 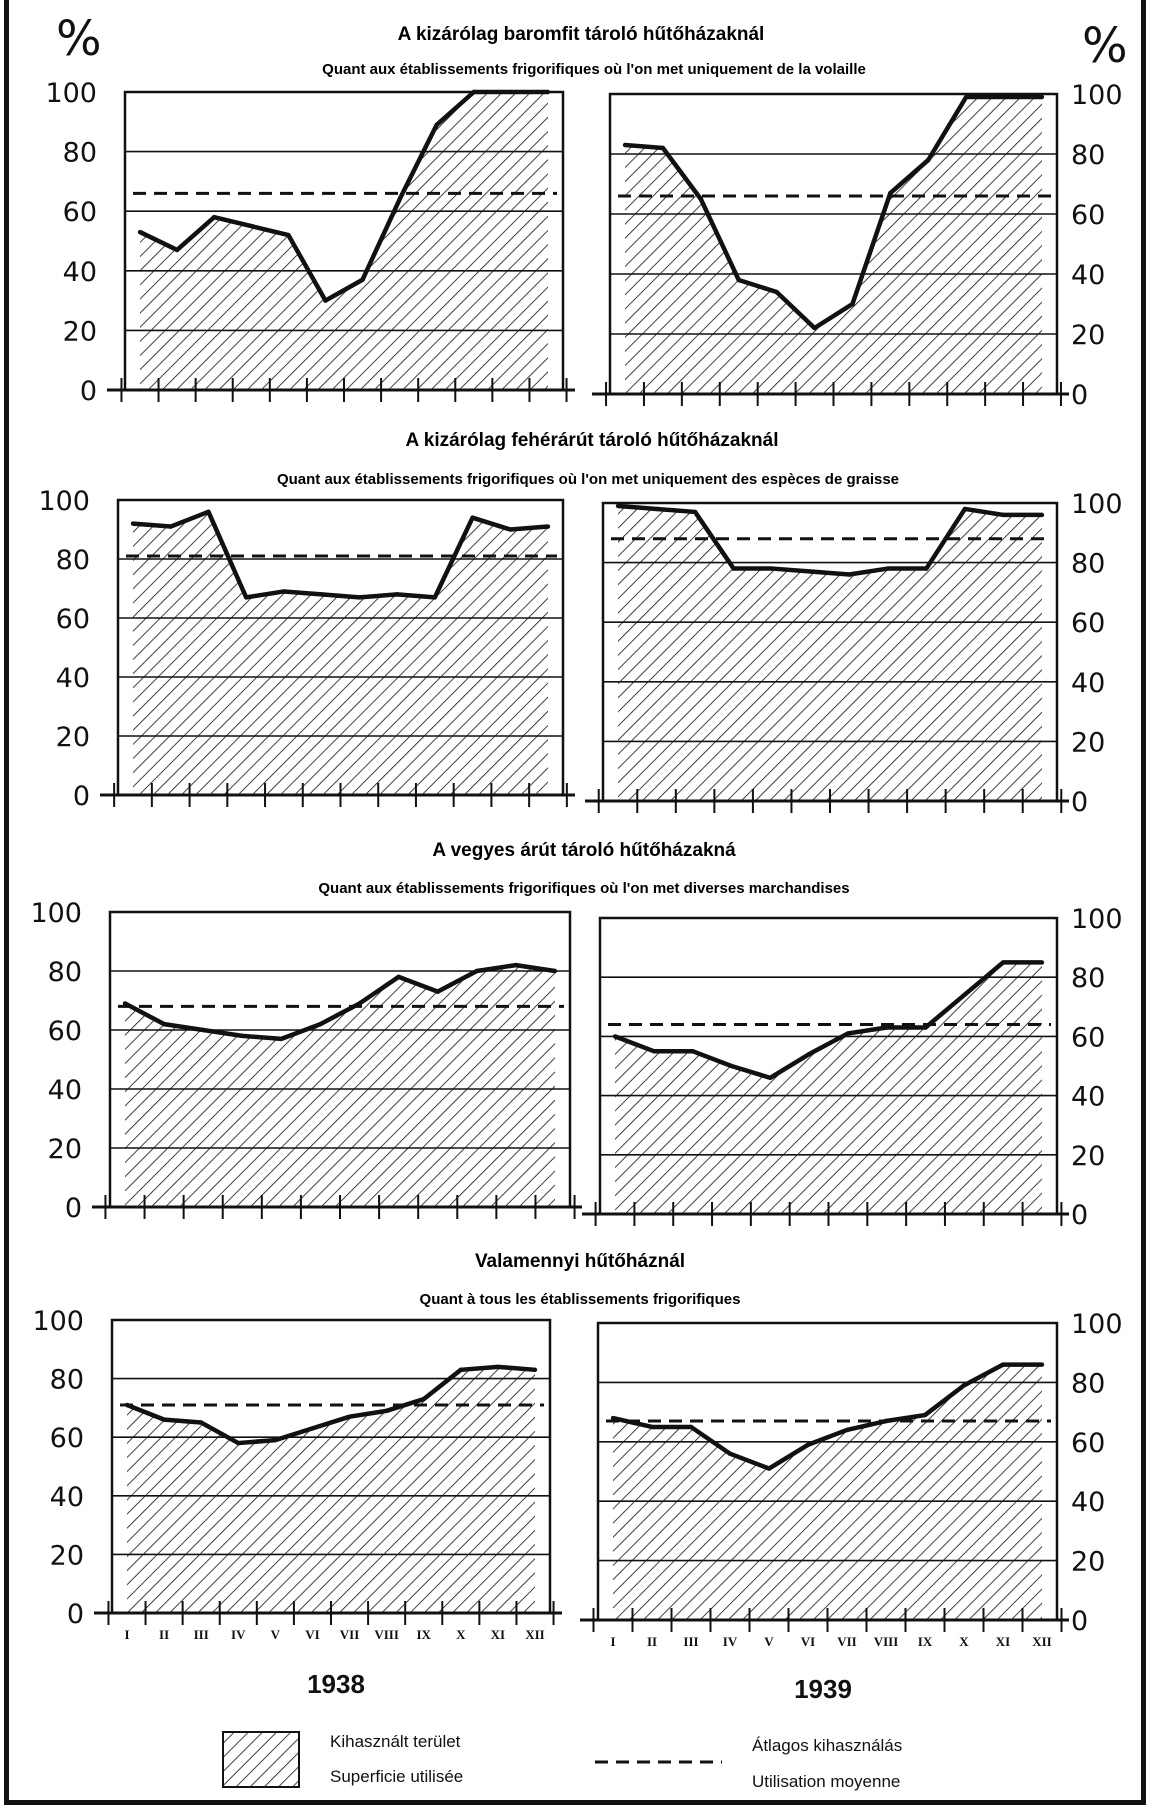 What do you see at coordinates (1105, 46) in the screenshot?
I see `right-percent-label: %` at bounding box center [1105, 46].